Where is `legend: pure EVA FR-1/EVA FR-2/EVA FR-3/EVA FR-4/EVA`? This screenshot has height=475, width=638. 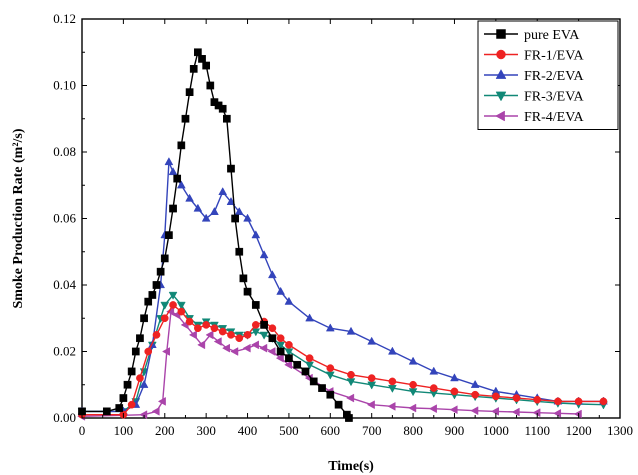
legend: pure EVA FR-1/EVA FR-2/EVA FR-3/EVA FR-4/EVA is located at coordinates (548, 75).